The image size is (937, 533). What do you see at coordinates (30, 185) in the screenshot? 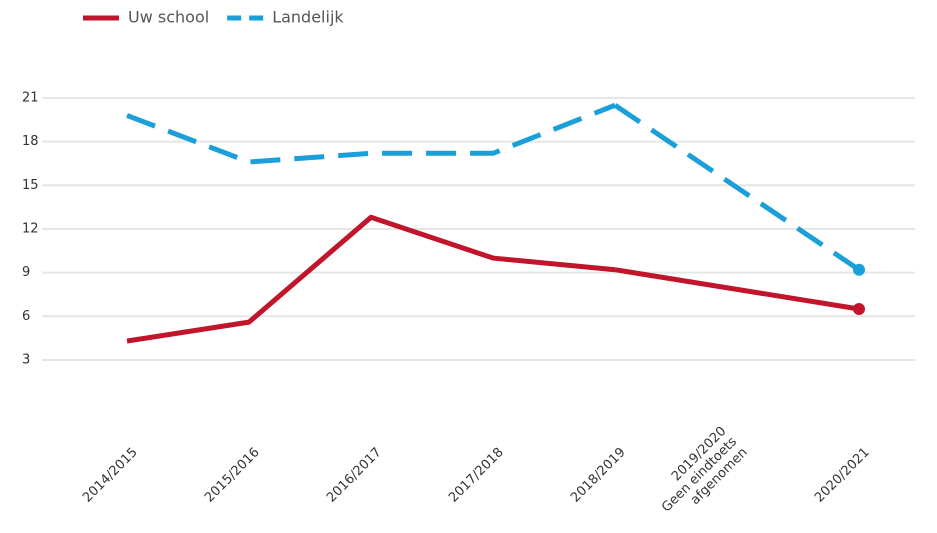
I see `y-tick-label: 15` at bounding box center [30, 185].